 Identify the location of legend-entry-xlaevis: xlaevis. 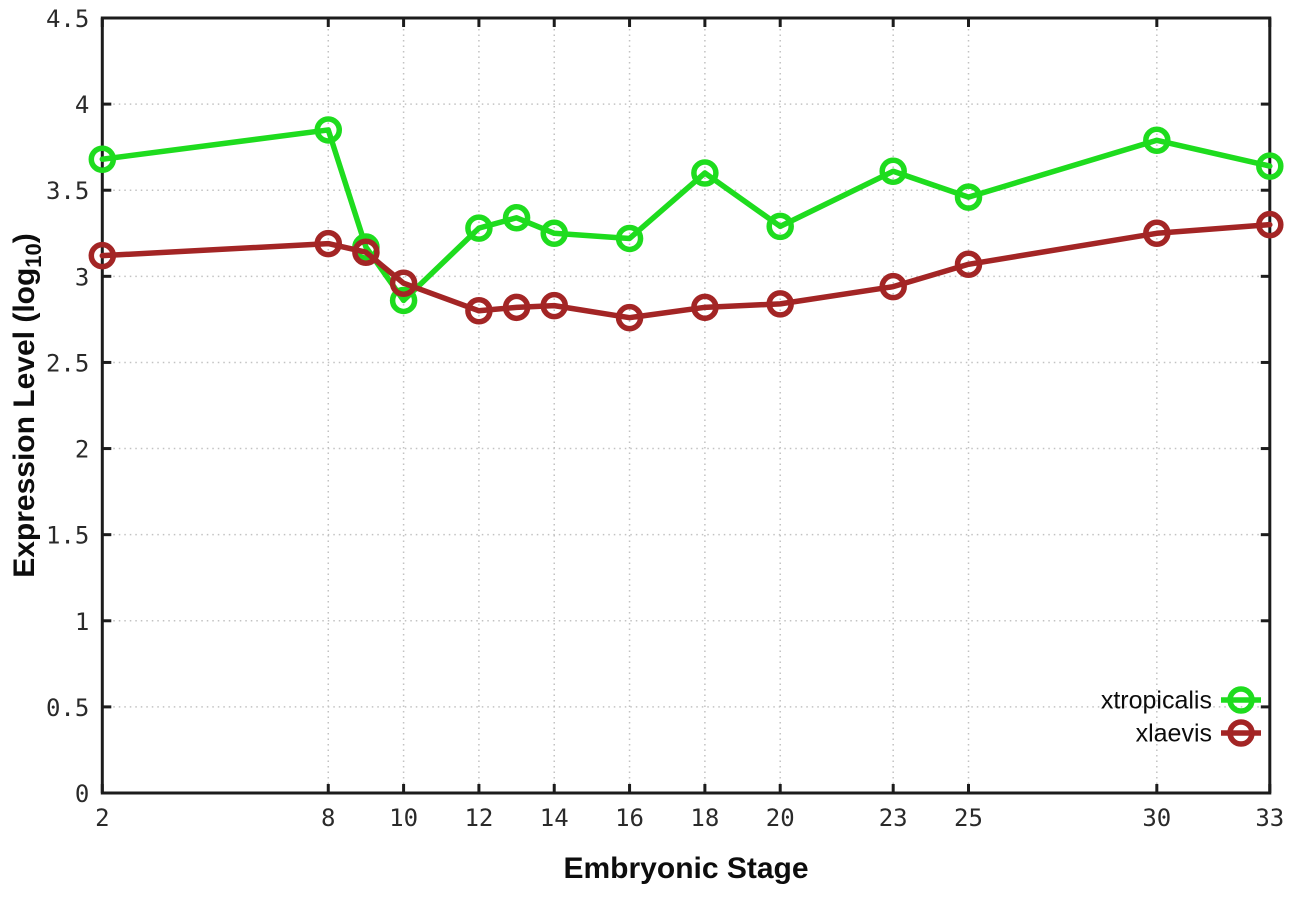
(1198, 733).